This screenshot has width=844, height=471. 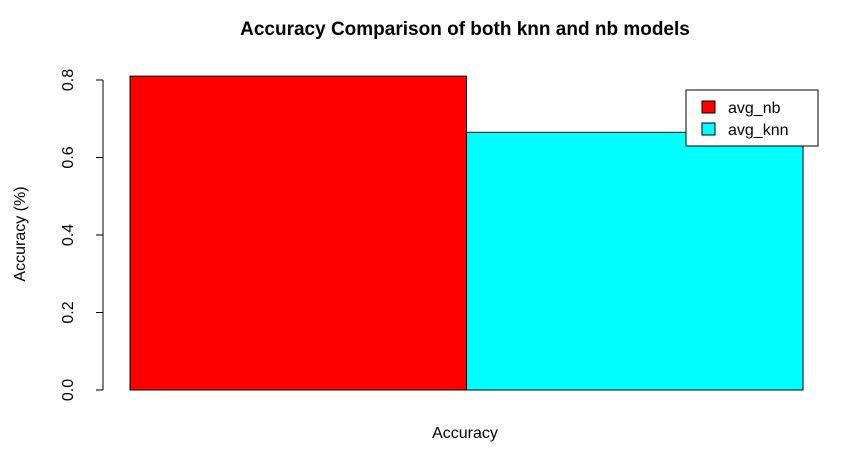 I want to click on legend-label: avg_knn, so click(x=758, y=130).